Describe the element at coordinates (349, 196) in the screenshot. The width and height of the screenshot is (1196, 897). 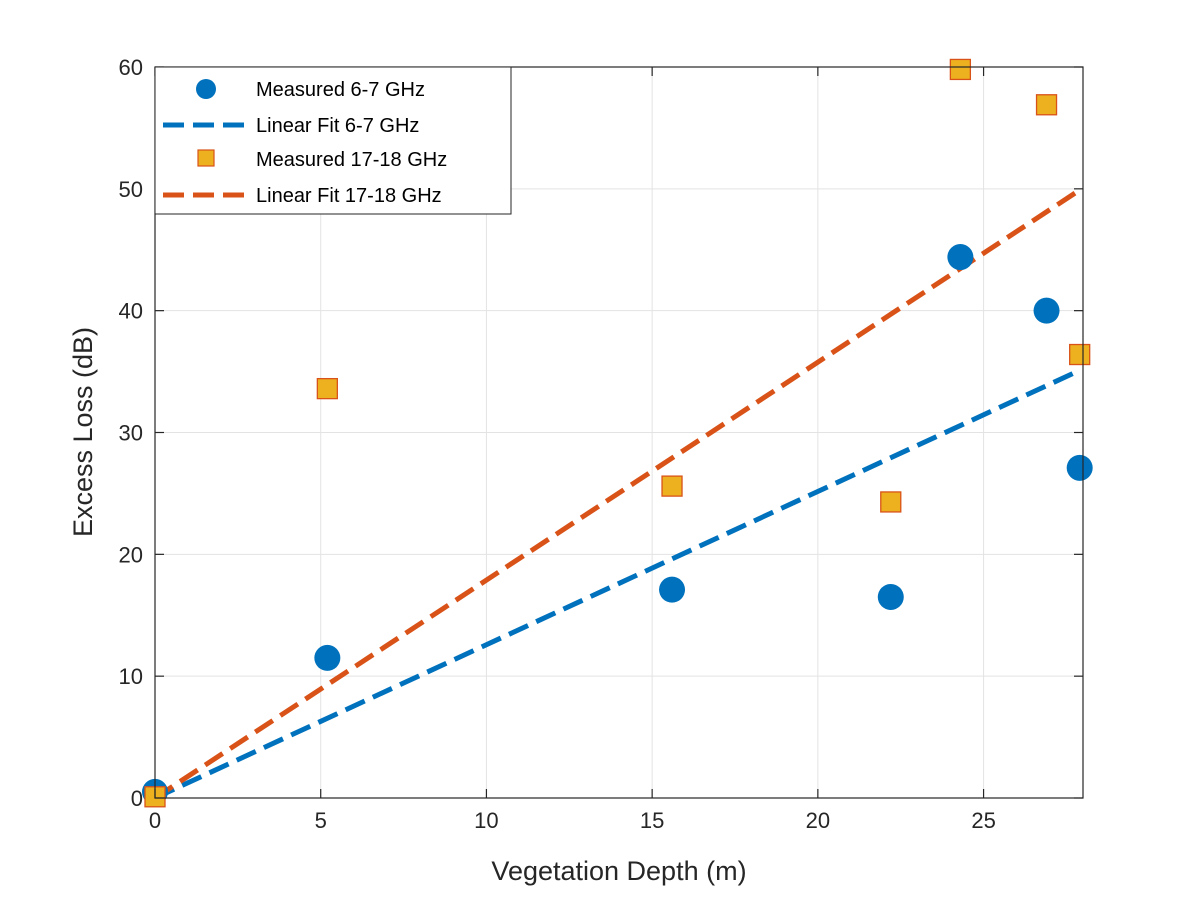
I see `legend-label-linear-fit-17-18: Linear Fit 17-18 GHz` at that location.